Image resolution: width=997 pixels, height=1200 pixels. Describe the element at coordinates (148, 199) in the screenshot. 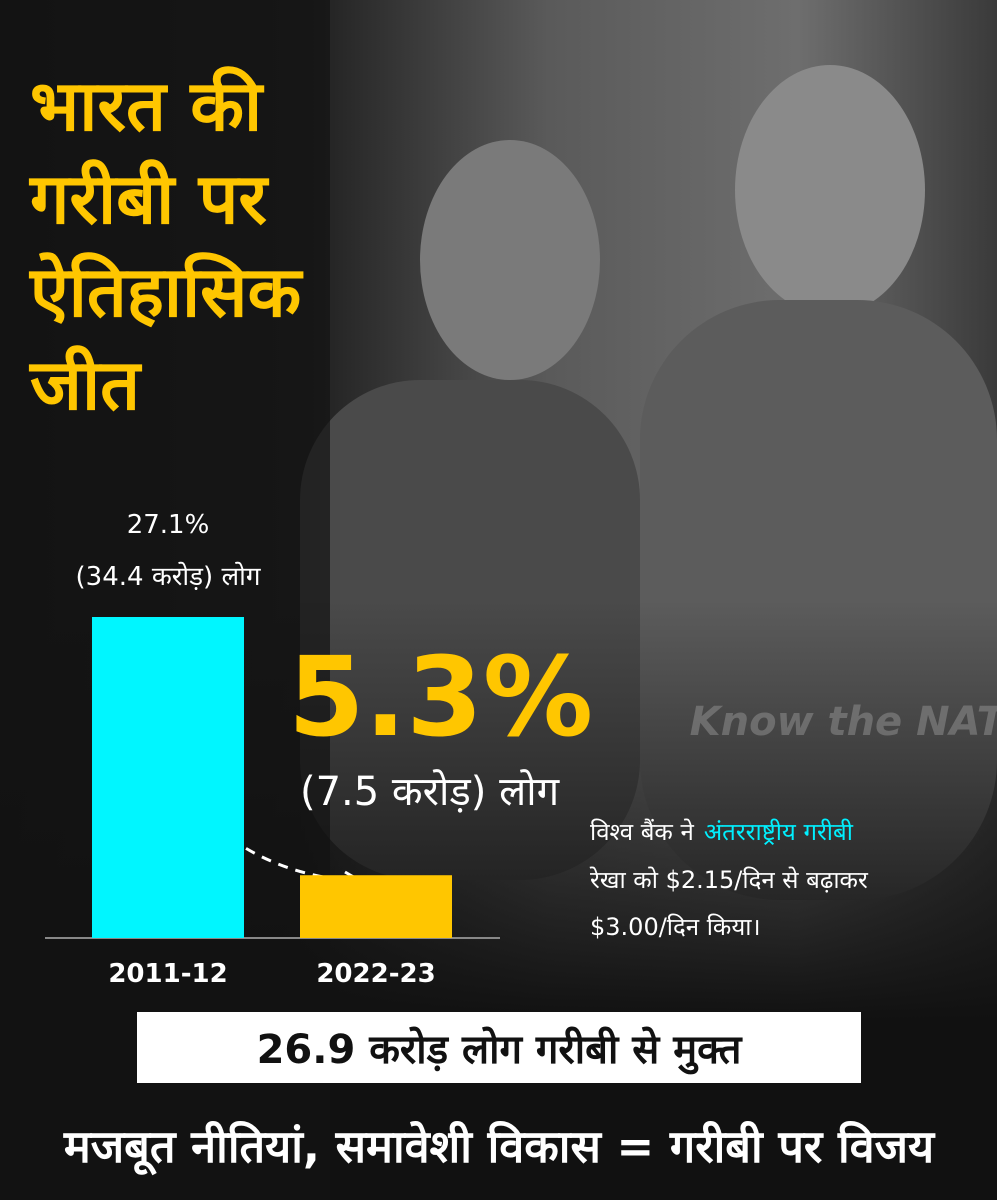

I see `title-line: गरीबी पर` at that location.